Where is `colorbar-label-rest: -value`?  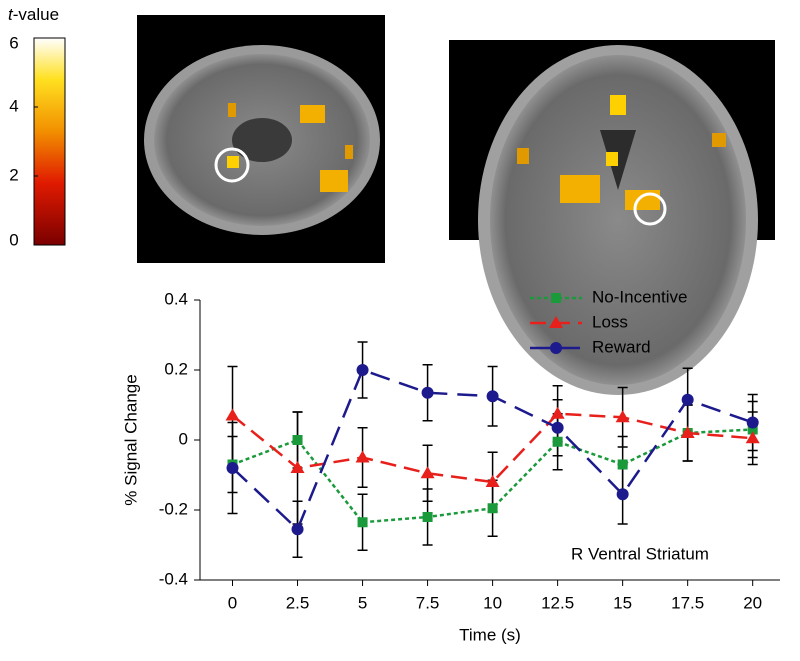 colorbar-label-rest: -value is located at coordinates (36, 14).